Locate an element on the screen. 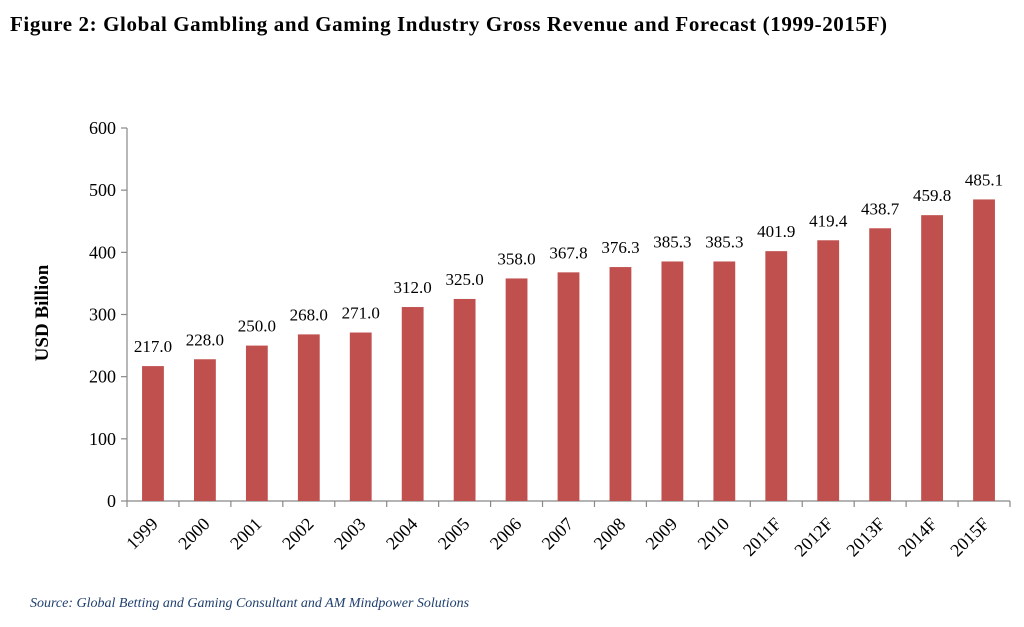 This screenshot has height=627, width=1024. data-label: 358.0 is located at coordinates (516, 258).